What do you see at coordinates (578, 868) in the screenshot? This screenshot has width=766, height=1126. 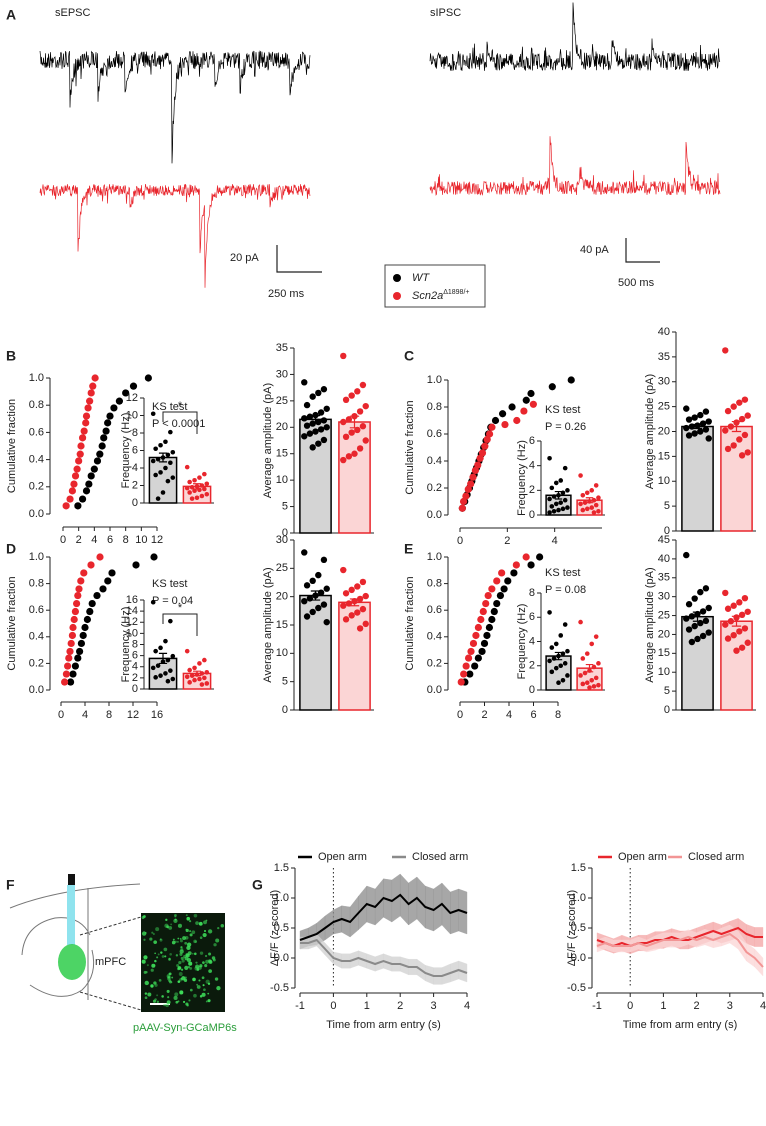 I see `y-tick-label: 1.5` at bounding box center [578, 868].